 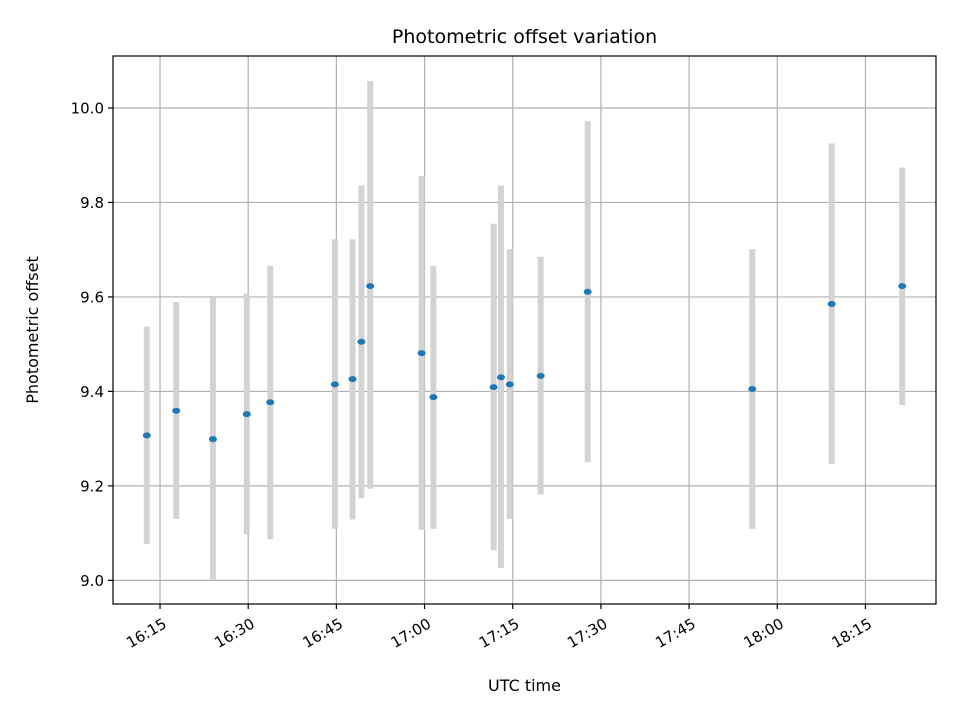 I want to click on y-axis-label: Photometric offset, so click(x=32, y=330).